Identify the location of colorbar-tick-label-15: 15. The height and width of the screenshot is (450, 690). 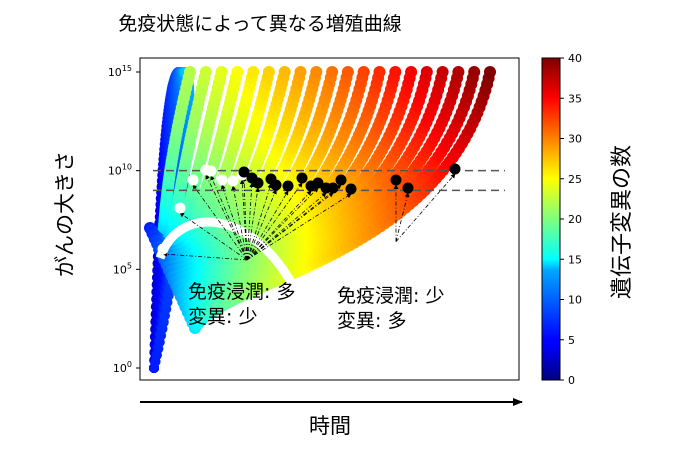
(575, 259).